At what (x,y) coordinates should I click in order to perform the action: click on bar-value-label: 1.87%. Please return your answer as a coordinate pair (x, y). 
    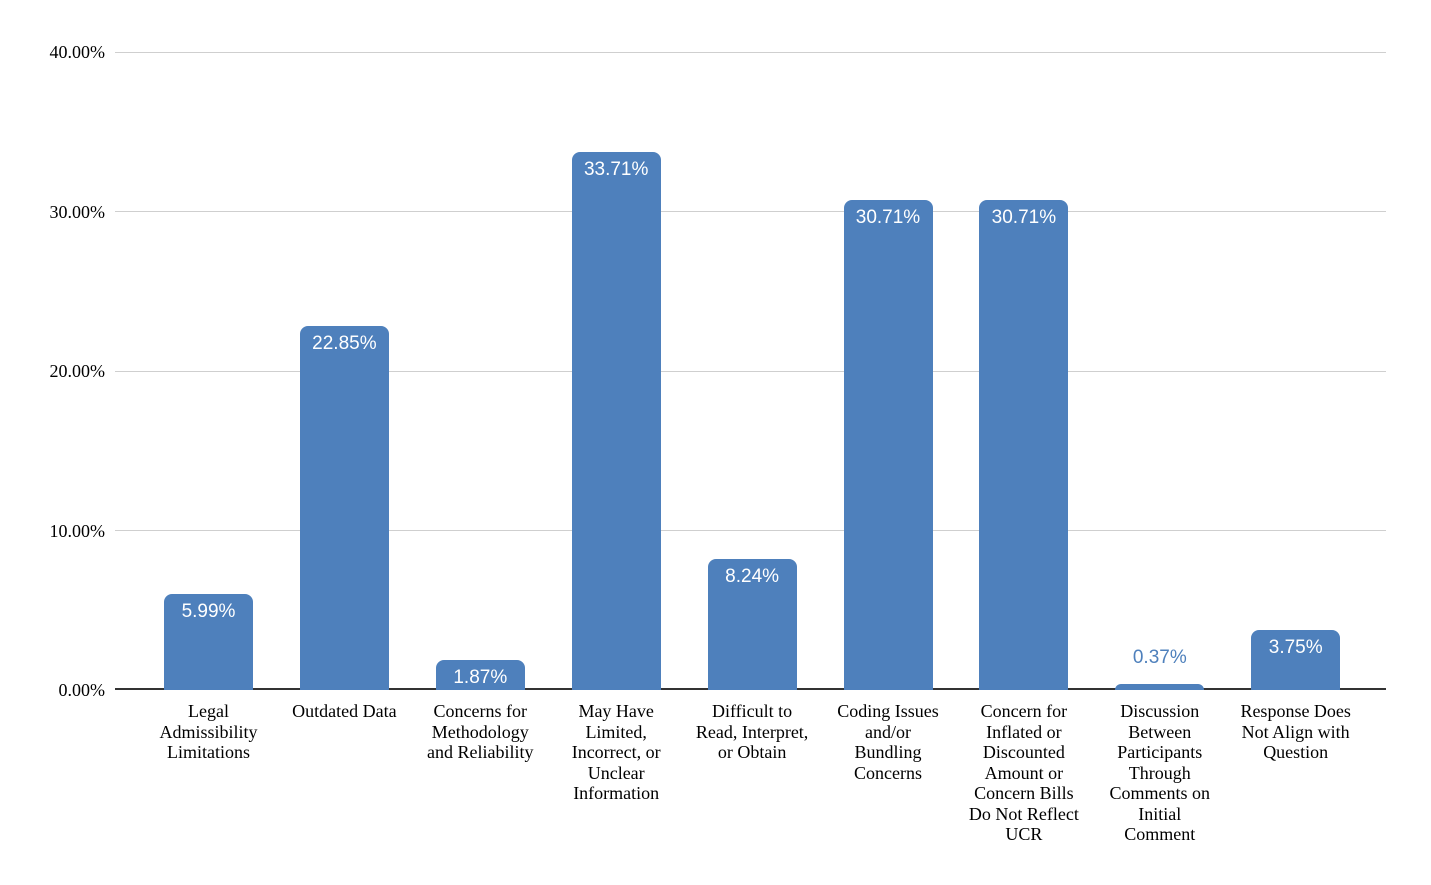
    Looking at the image, I should click on (480, 678).